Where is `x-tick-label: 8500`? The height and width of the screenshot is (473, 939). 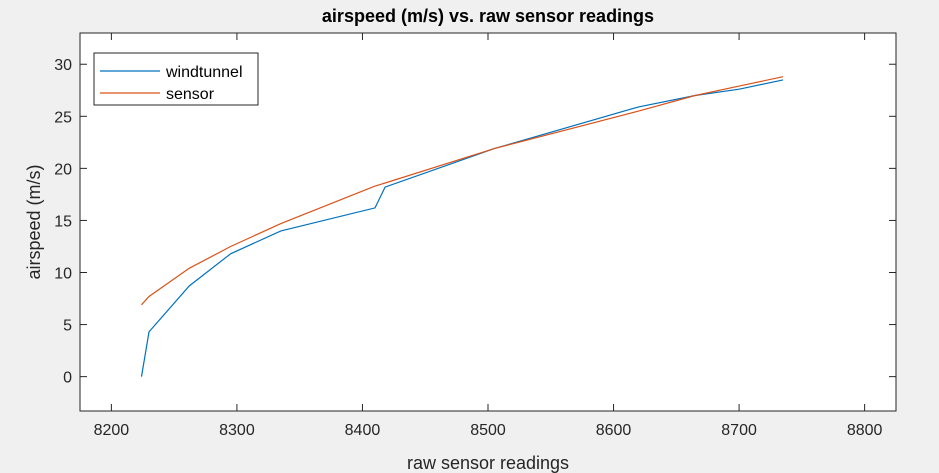 x-tick-label: 8500 is located at coordinates (488, 430).